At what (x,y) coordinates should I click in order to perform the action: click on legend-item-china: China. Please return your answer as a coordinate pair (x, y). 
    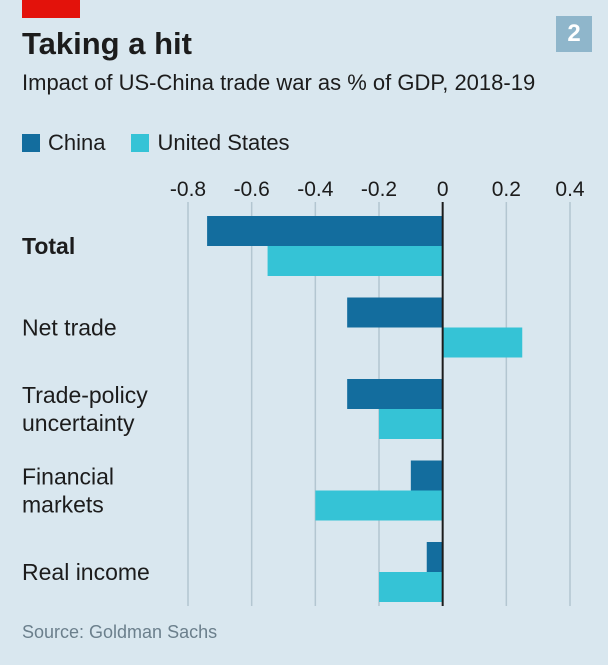
    Looking at the image, I should click on (63, 143).